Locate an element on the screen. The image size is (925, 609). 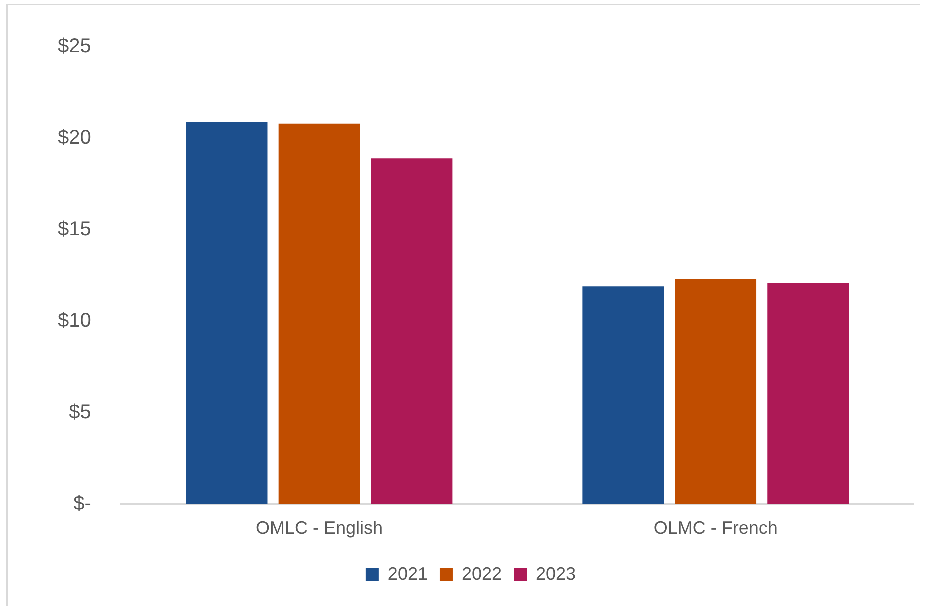
y-tick-label: $20 is located at coordinates (75, 137).